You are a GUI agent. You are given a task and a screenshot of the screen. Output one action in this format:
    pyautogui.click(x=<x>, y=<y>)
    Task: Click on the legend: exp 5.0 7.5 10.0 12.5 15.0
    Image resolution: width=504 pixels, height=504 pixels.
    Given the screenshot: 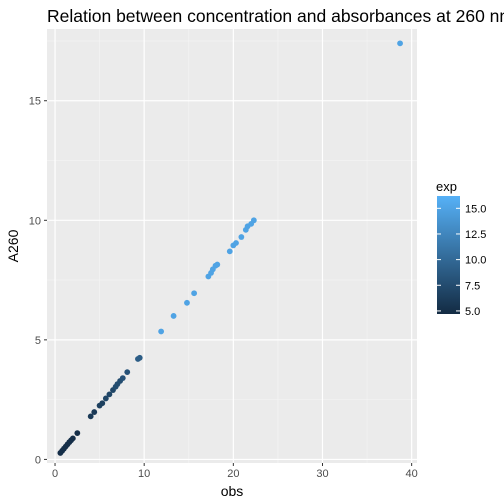 What is the action you would take?
    pyautogui.click(x=461, y=248)
    